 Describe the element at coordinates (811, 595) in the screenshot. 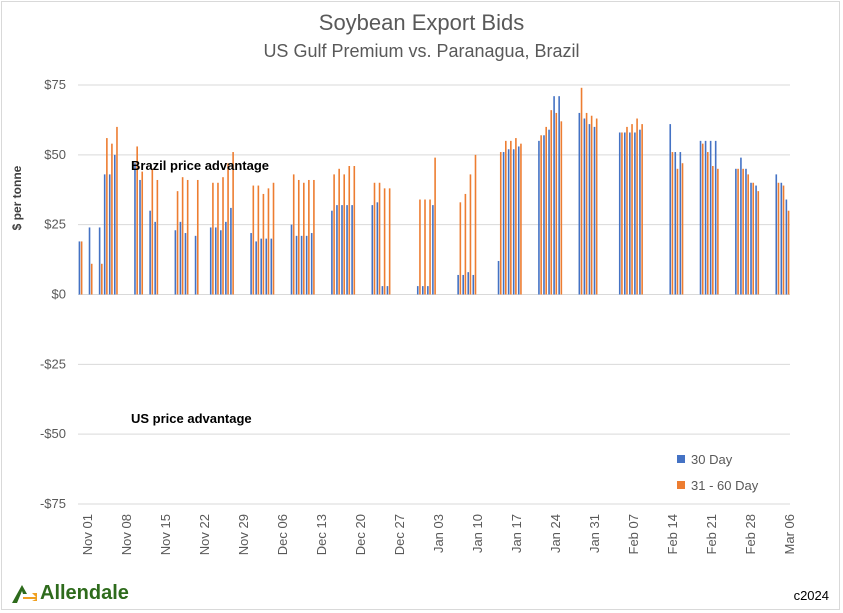

I see `copyright-text: c2024` at that location.